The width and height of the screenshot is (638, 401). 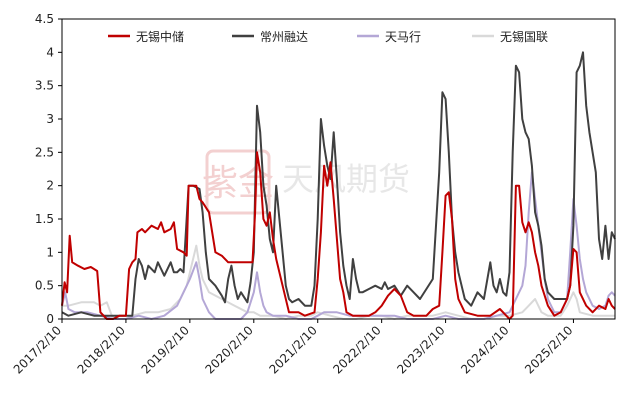 What do you see at coordinates (548, 349) in the screenshot?
I see `x-tick-label: 2025/2/10` at bounding box center [548, 349].